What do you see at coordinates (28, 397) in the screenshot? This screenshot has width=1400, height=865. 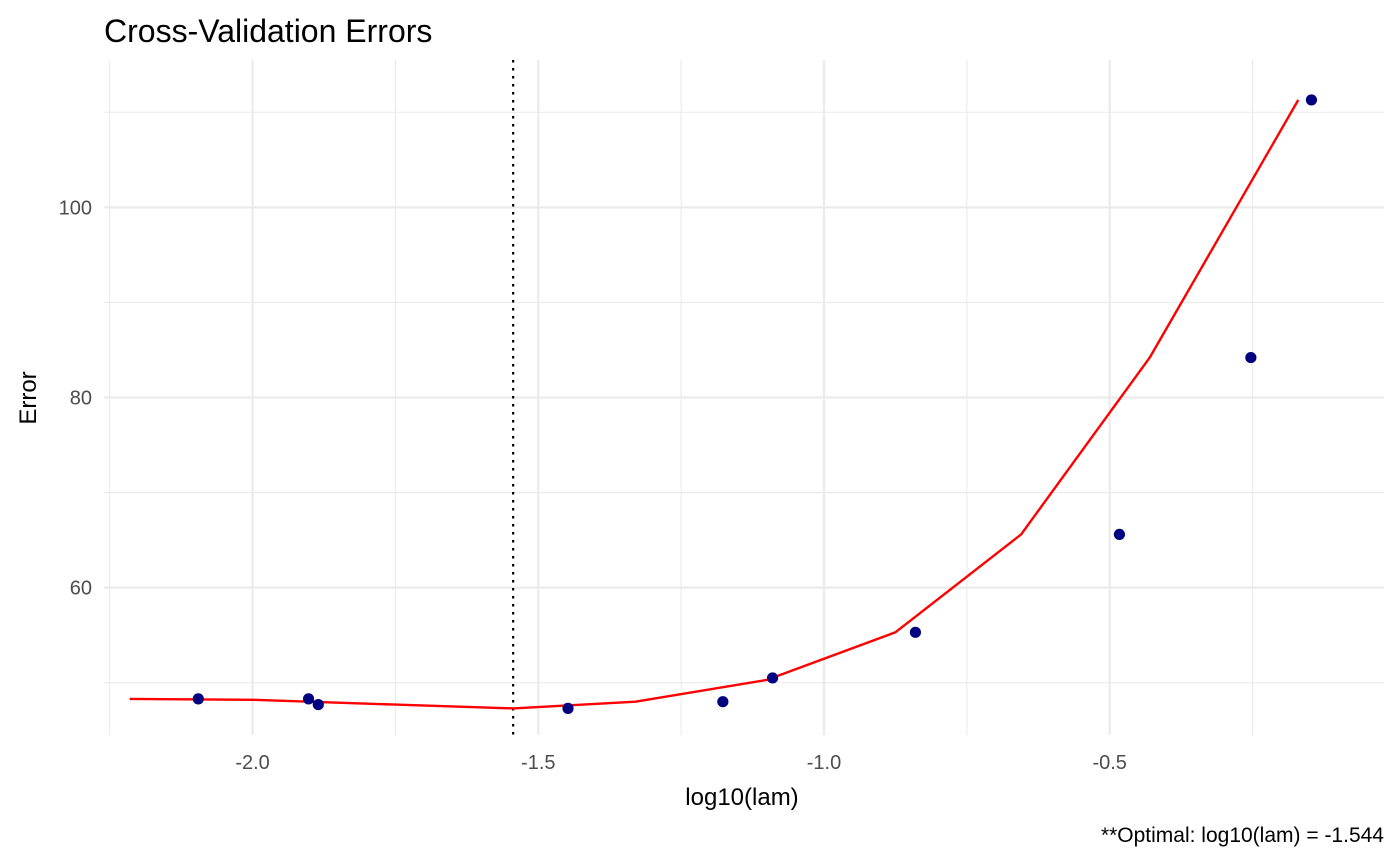 I see `y-axis-title: Error` at bounding box center [28, 397].